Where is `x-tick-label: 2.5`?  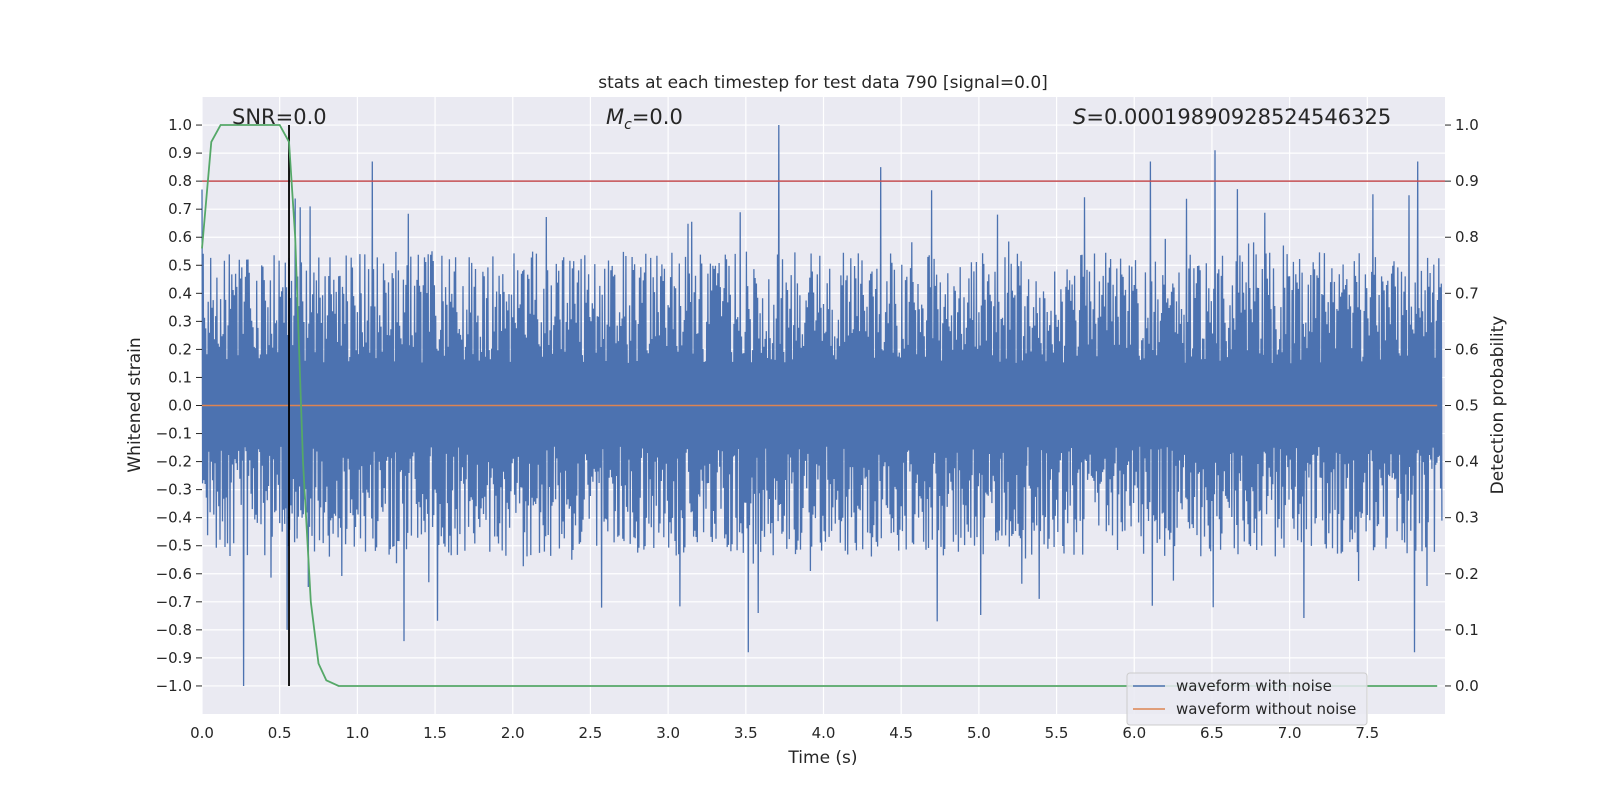 x-tick-label: 2.5 is located at coordinates (591, 733).